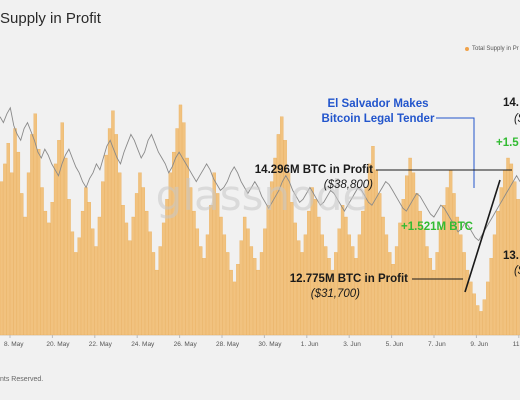  I want to click on x-tick-label: 24. May, so click(143, 344).